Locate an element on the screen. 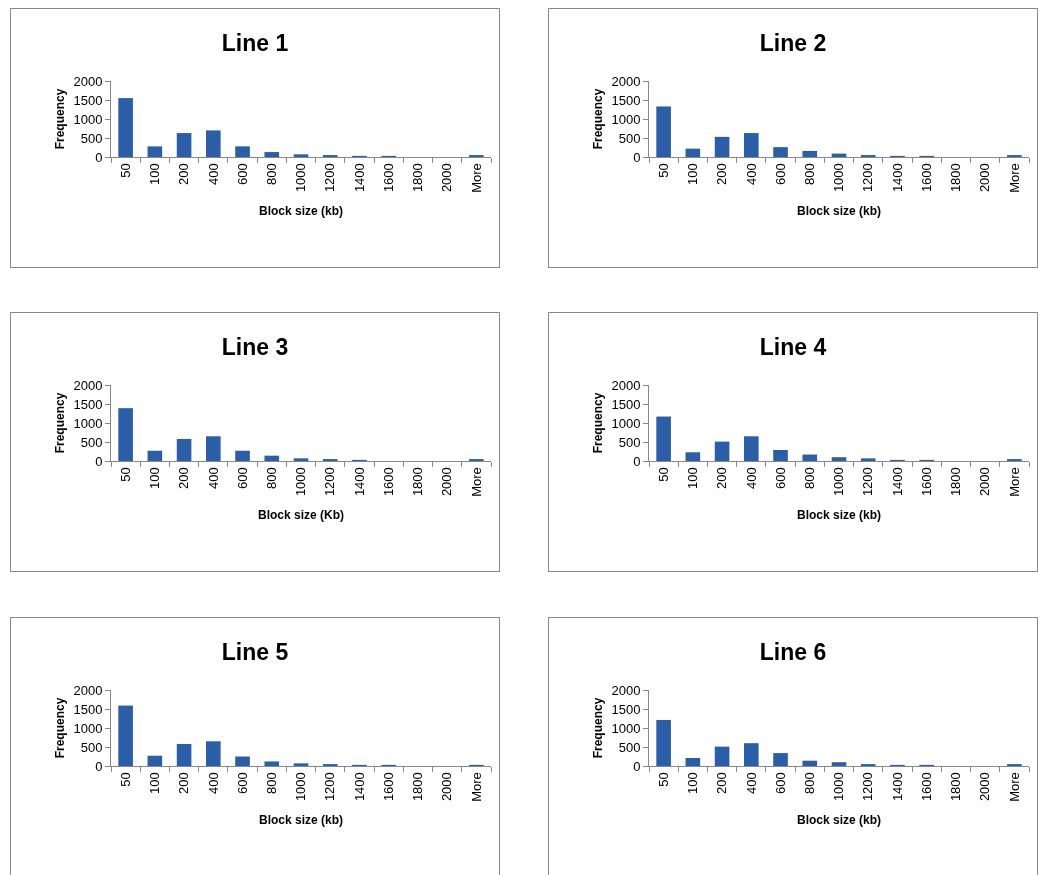 The width and height of the screenshot is (1046, 875). chart-title: Line 6 is located at coordinates (793, 652).